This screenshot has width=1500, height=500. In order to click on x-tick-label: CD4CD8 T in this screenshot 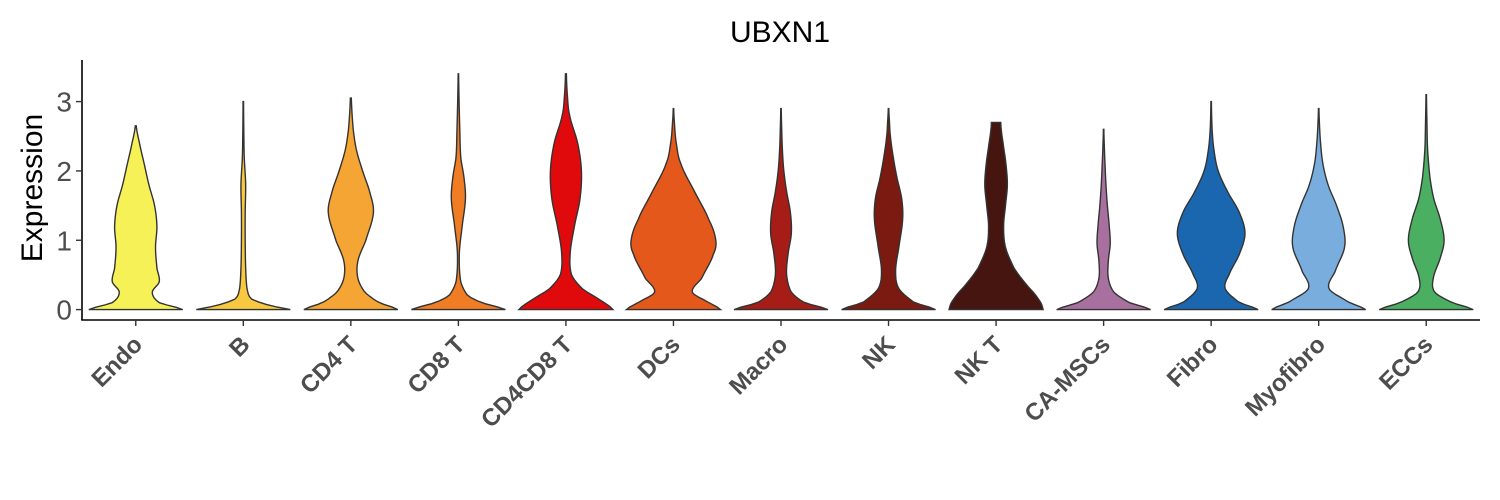, I will do `click(527, 382)`.